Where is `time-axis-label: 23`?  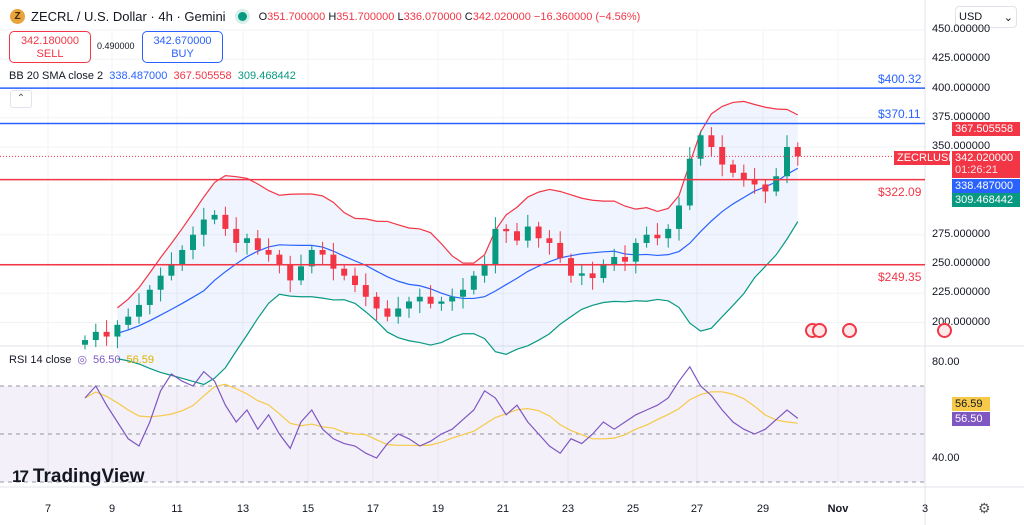 time-axis-label: 23 is located at coordinates (568, 509).